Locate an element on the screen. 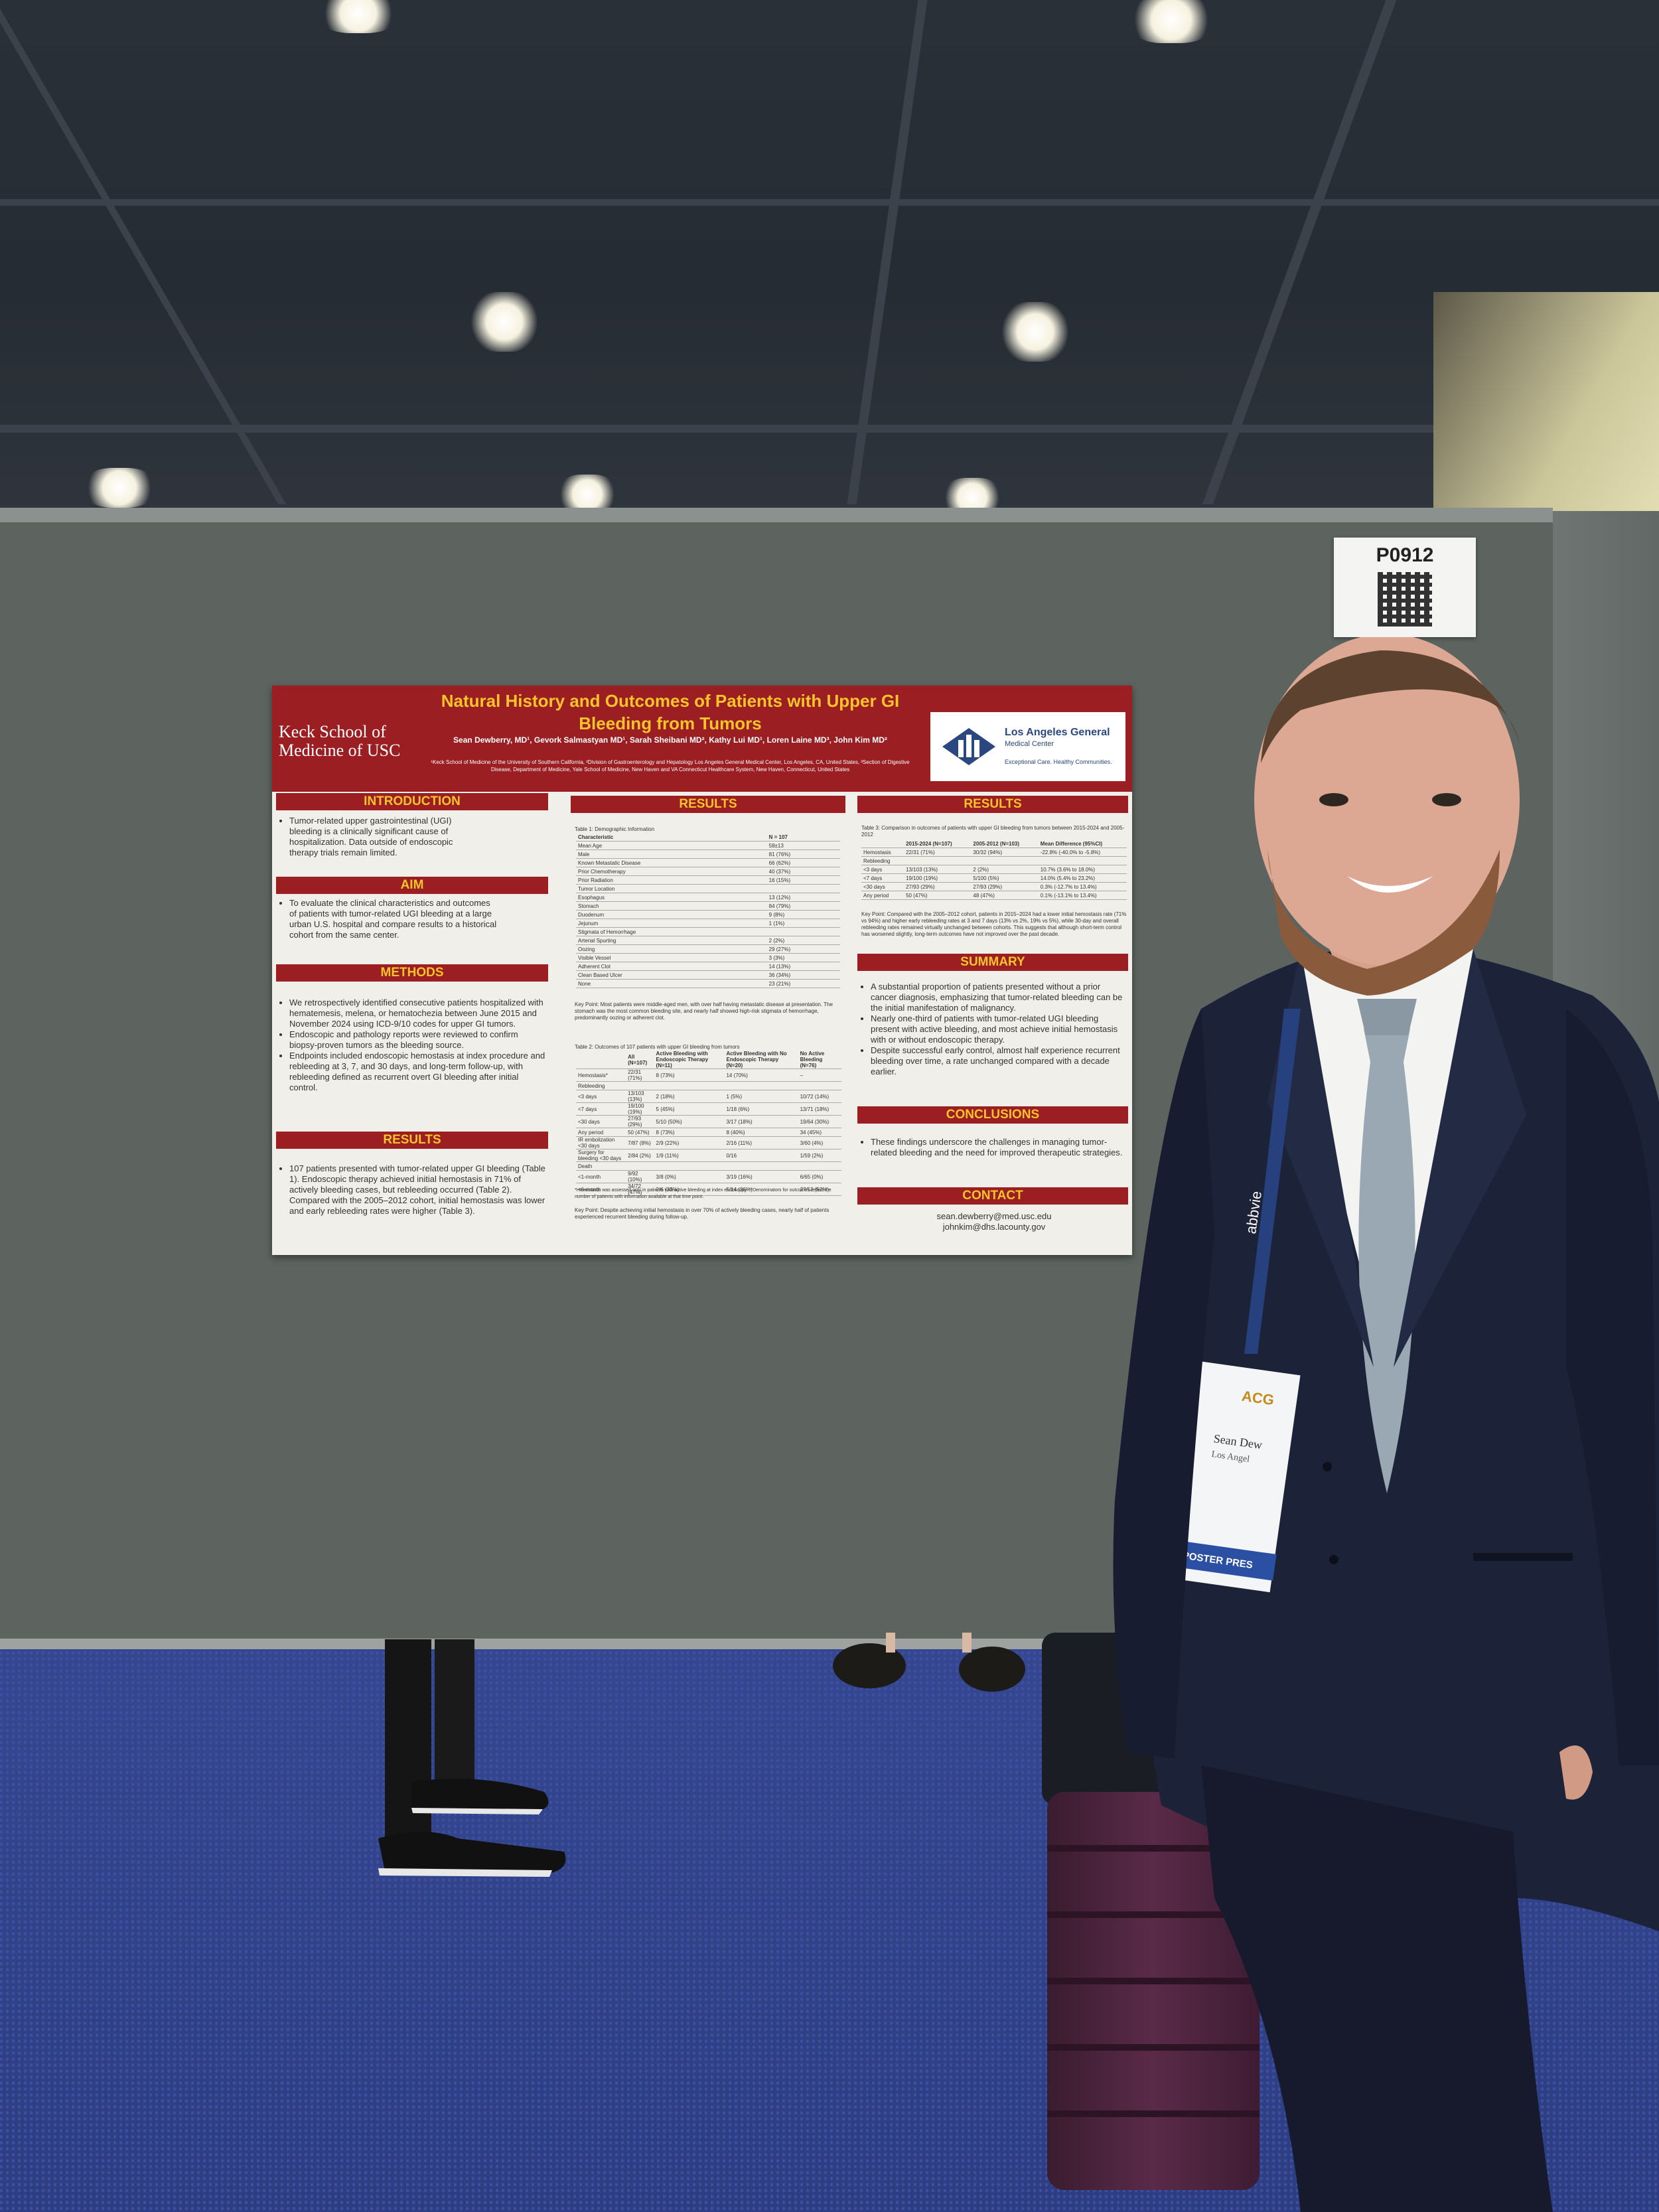  table-row: Stomach 84 (79%) is located at coordinates (708, 906).